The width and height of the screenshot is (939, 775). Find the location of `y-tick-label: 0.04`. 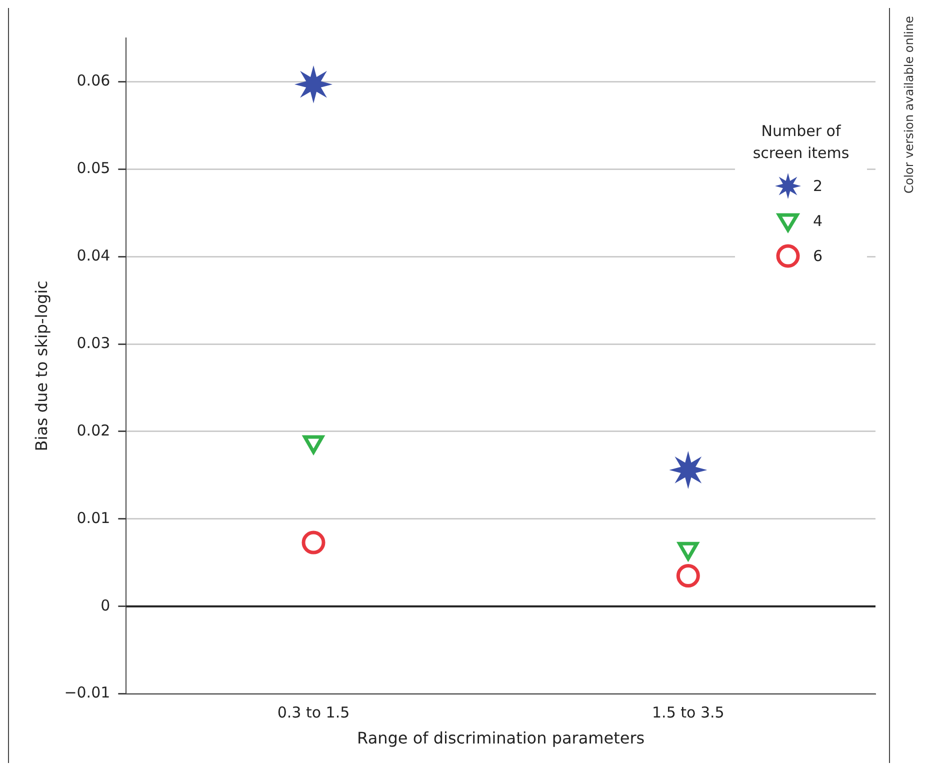

y-tick-label: 0.04 is located at coordinates (93, 255).